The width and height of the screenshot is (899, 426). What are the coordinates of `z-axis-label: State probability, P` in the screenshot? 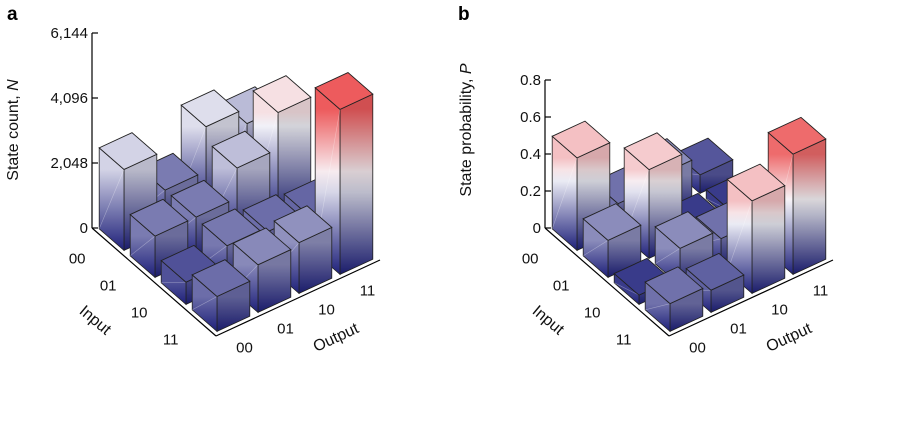 It's located at (466, 129).